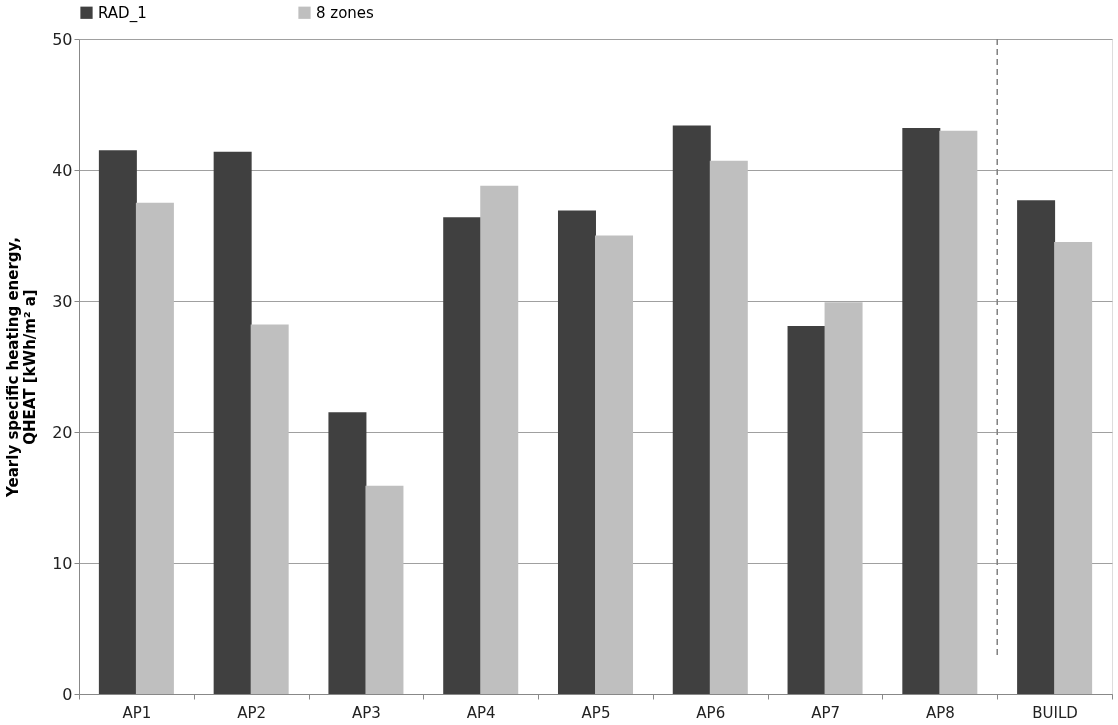 The width and height of the screenshot is (1118, 725). What do you see at coordinates (137, 712) in the screenshot?
I see `x-tick-label: AP1` at bounding box center [137, 712].